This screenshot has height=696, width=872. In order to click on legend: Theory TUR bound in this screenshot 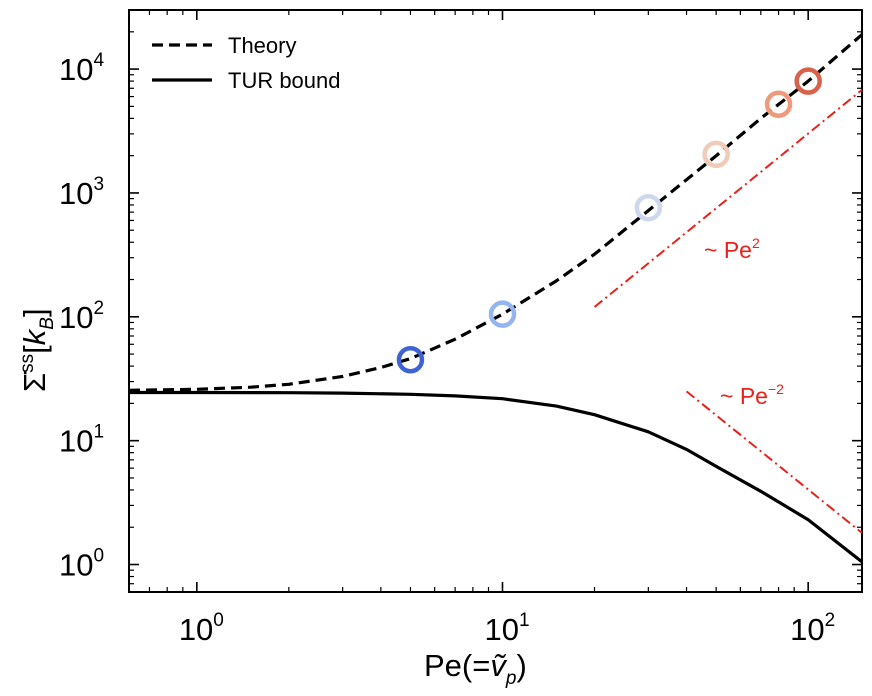, I will do `click(246, 63)`.